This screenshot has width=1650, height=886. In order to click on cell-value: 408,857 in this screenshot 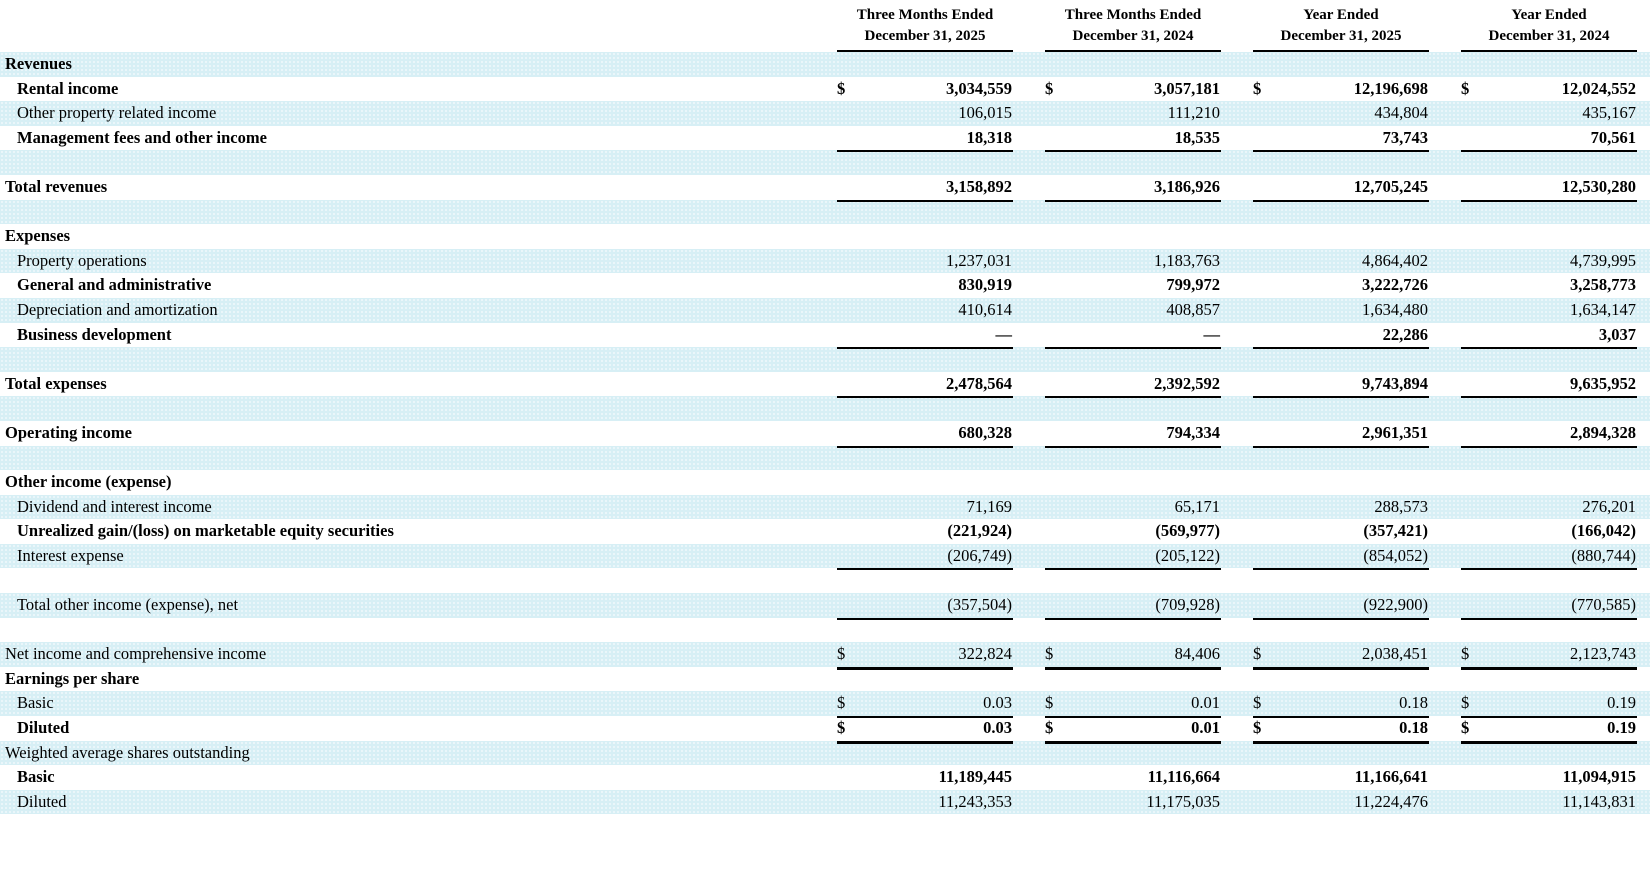, I will do `click(1193, 309)`.